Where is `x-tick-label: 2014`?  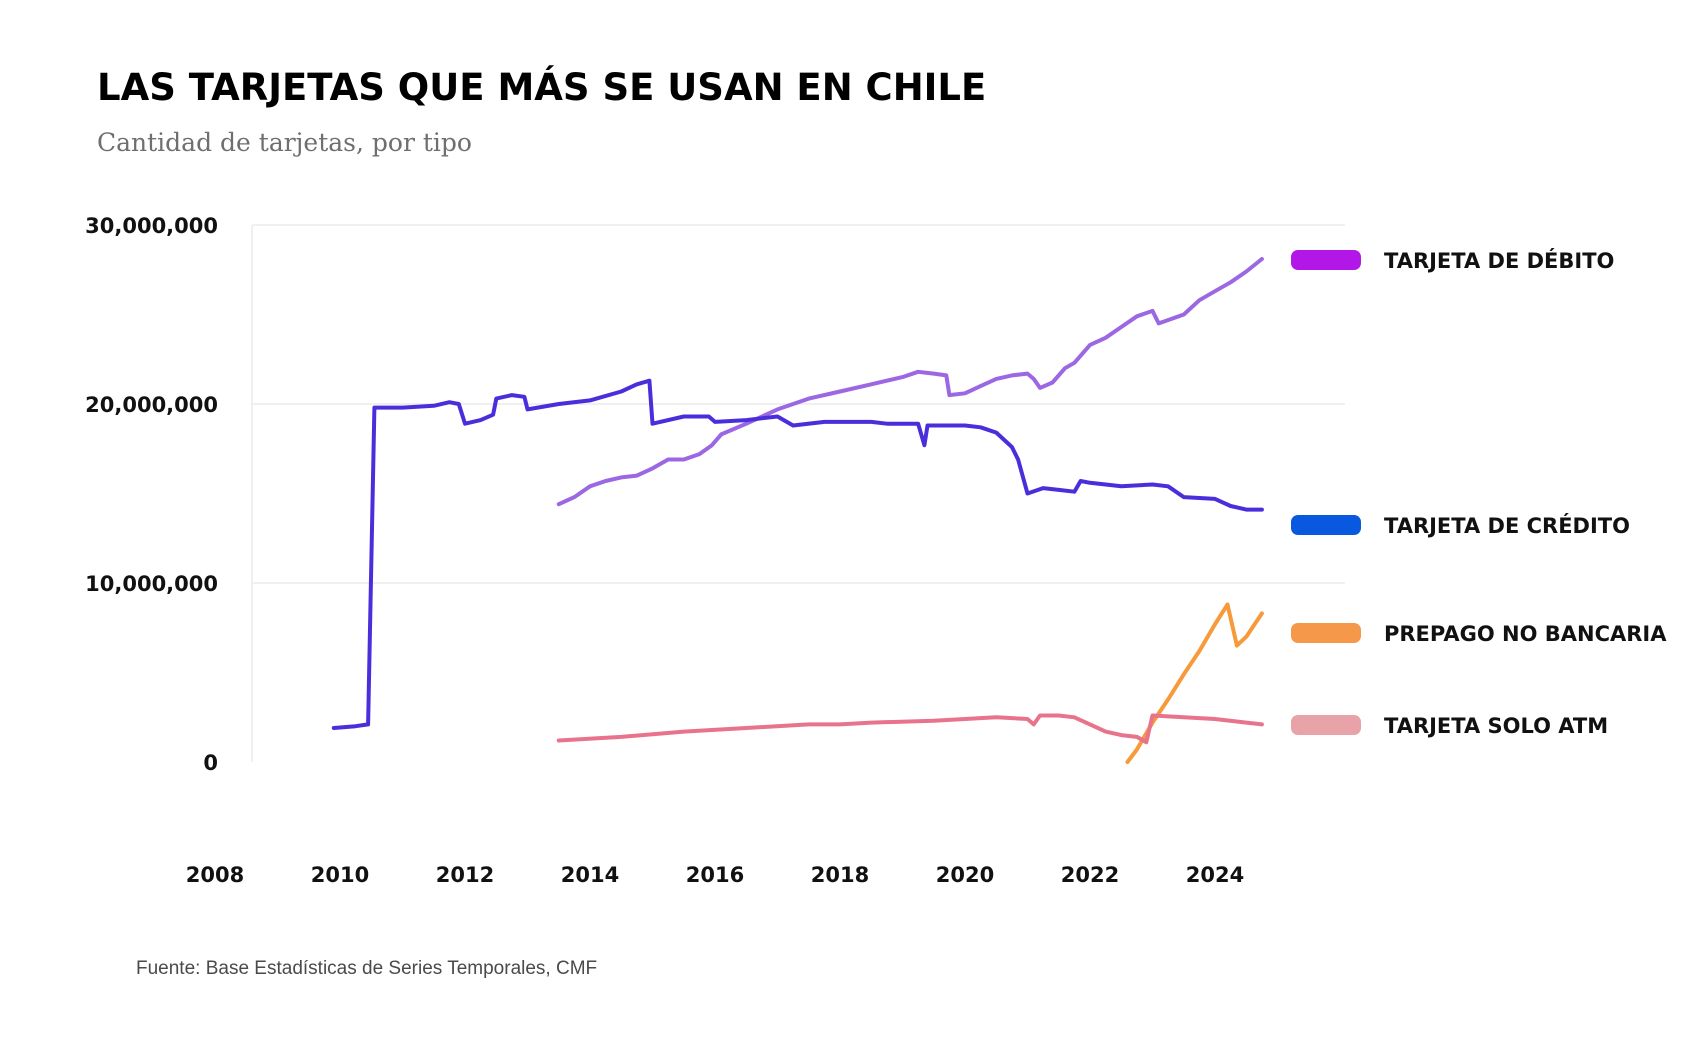 x-tick-label: 2014 is located at coordinates (590, 875).